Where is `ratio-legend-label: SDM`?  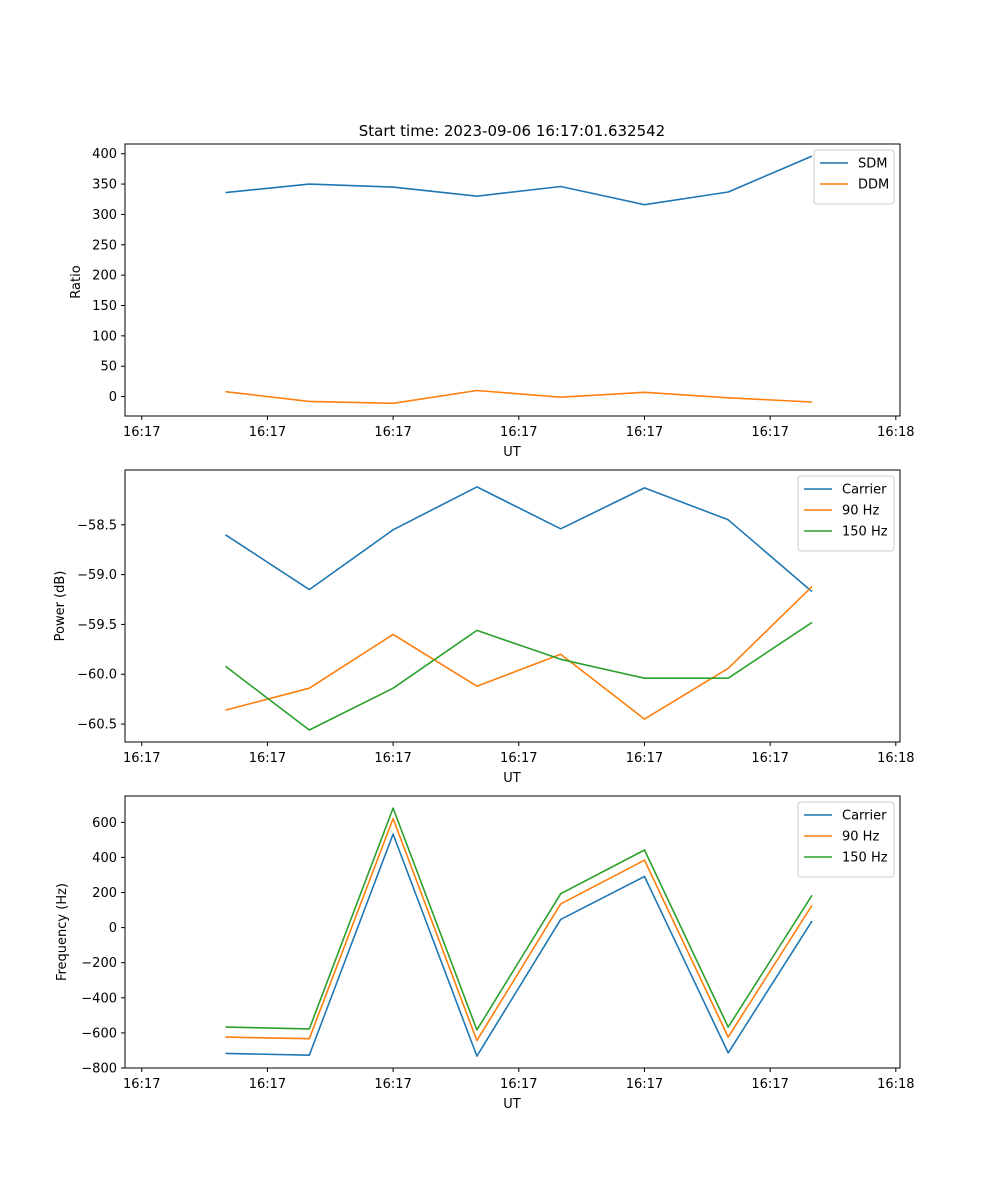 ratio-legend-label: SDM is located at coordinates (872, 164).